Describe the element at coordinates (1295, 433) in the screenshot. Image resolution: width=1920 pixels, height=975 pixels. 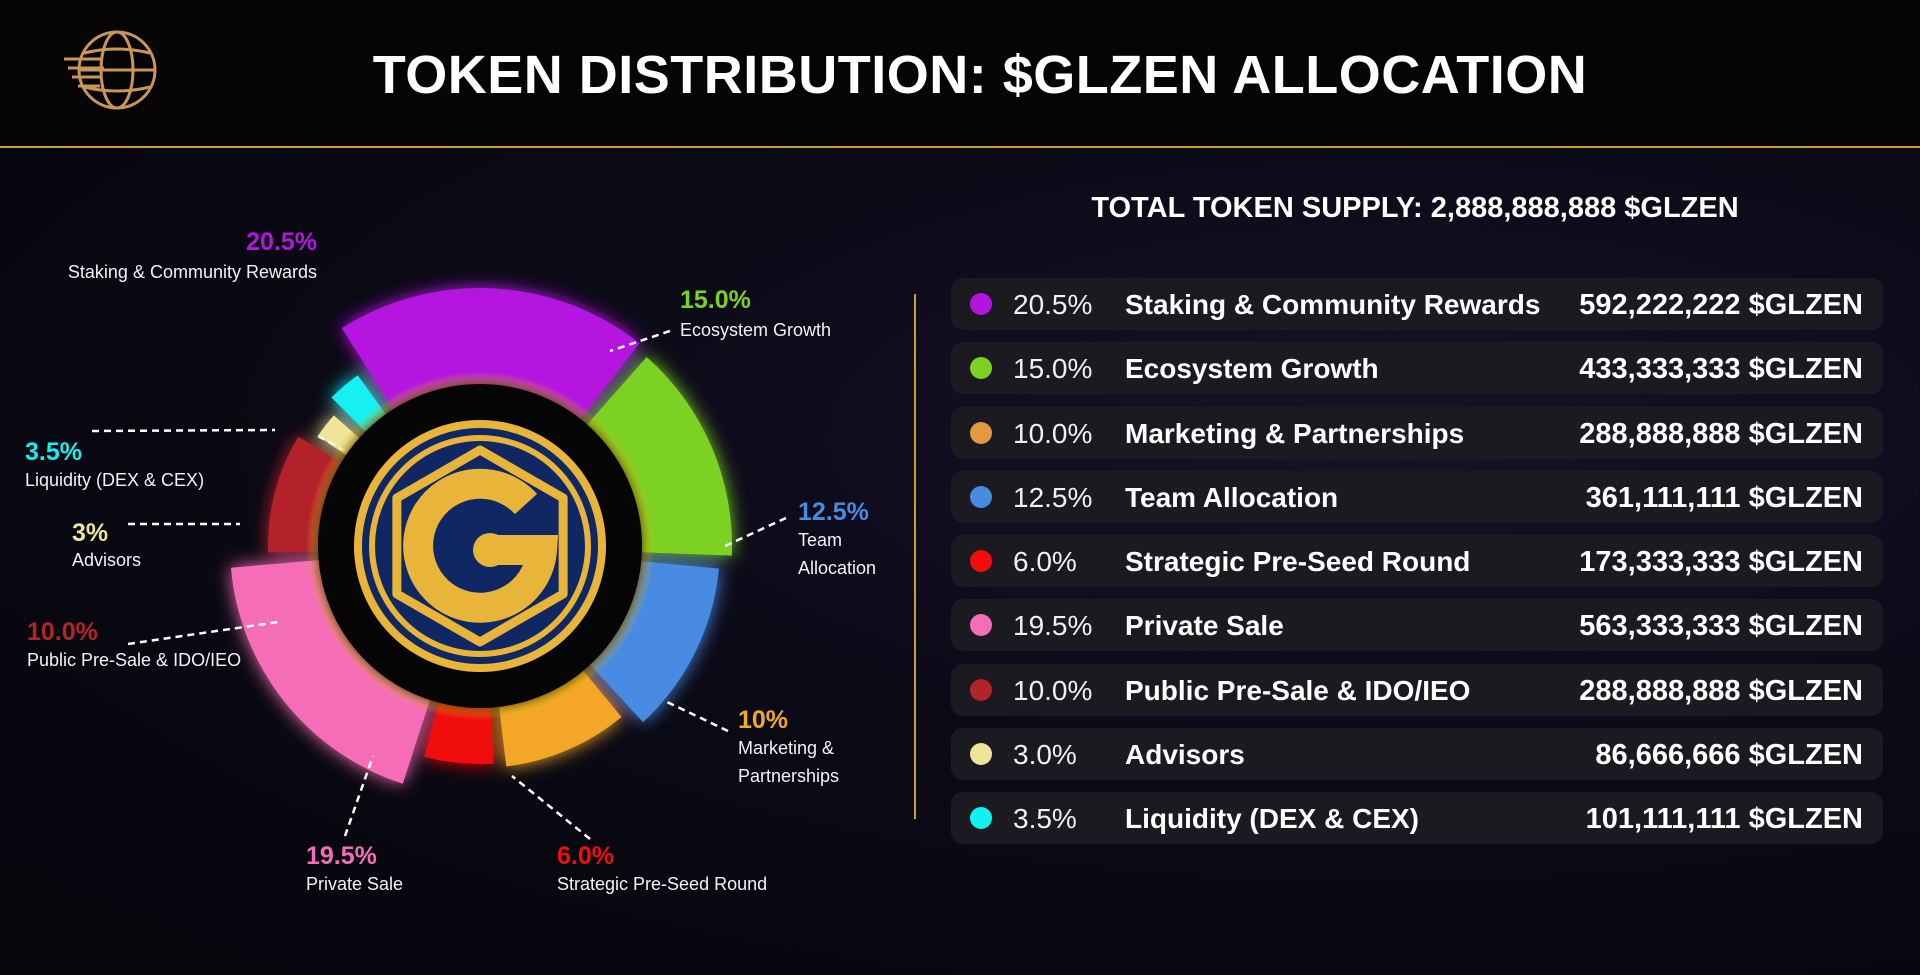
I see `row-name: Marketing & Partnerships` at that location.